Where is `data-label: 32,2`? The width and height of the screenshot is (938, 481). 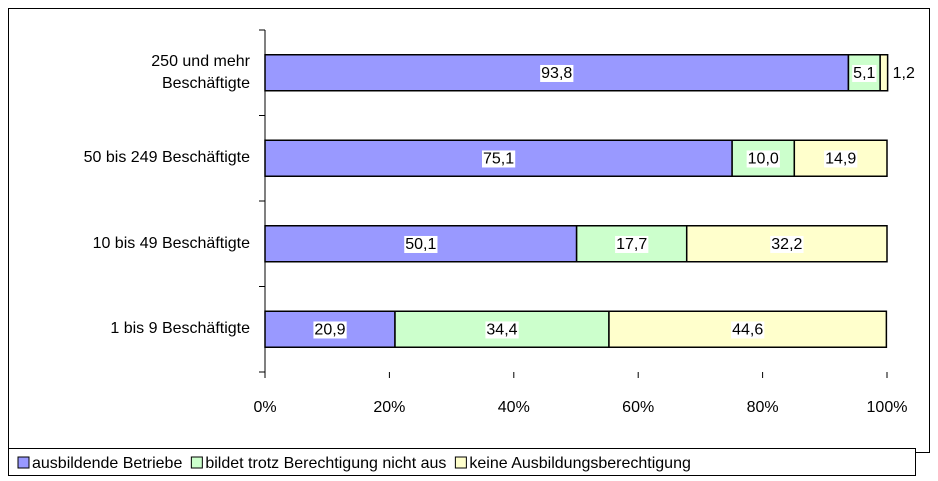
data-label: 32,2 is located at coordinates (786, 244).